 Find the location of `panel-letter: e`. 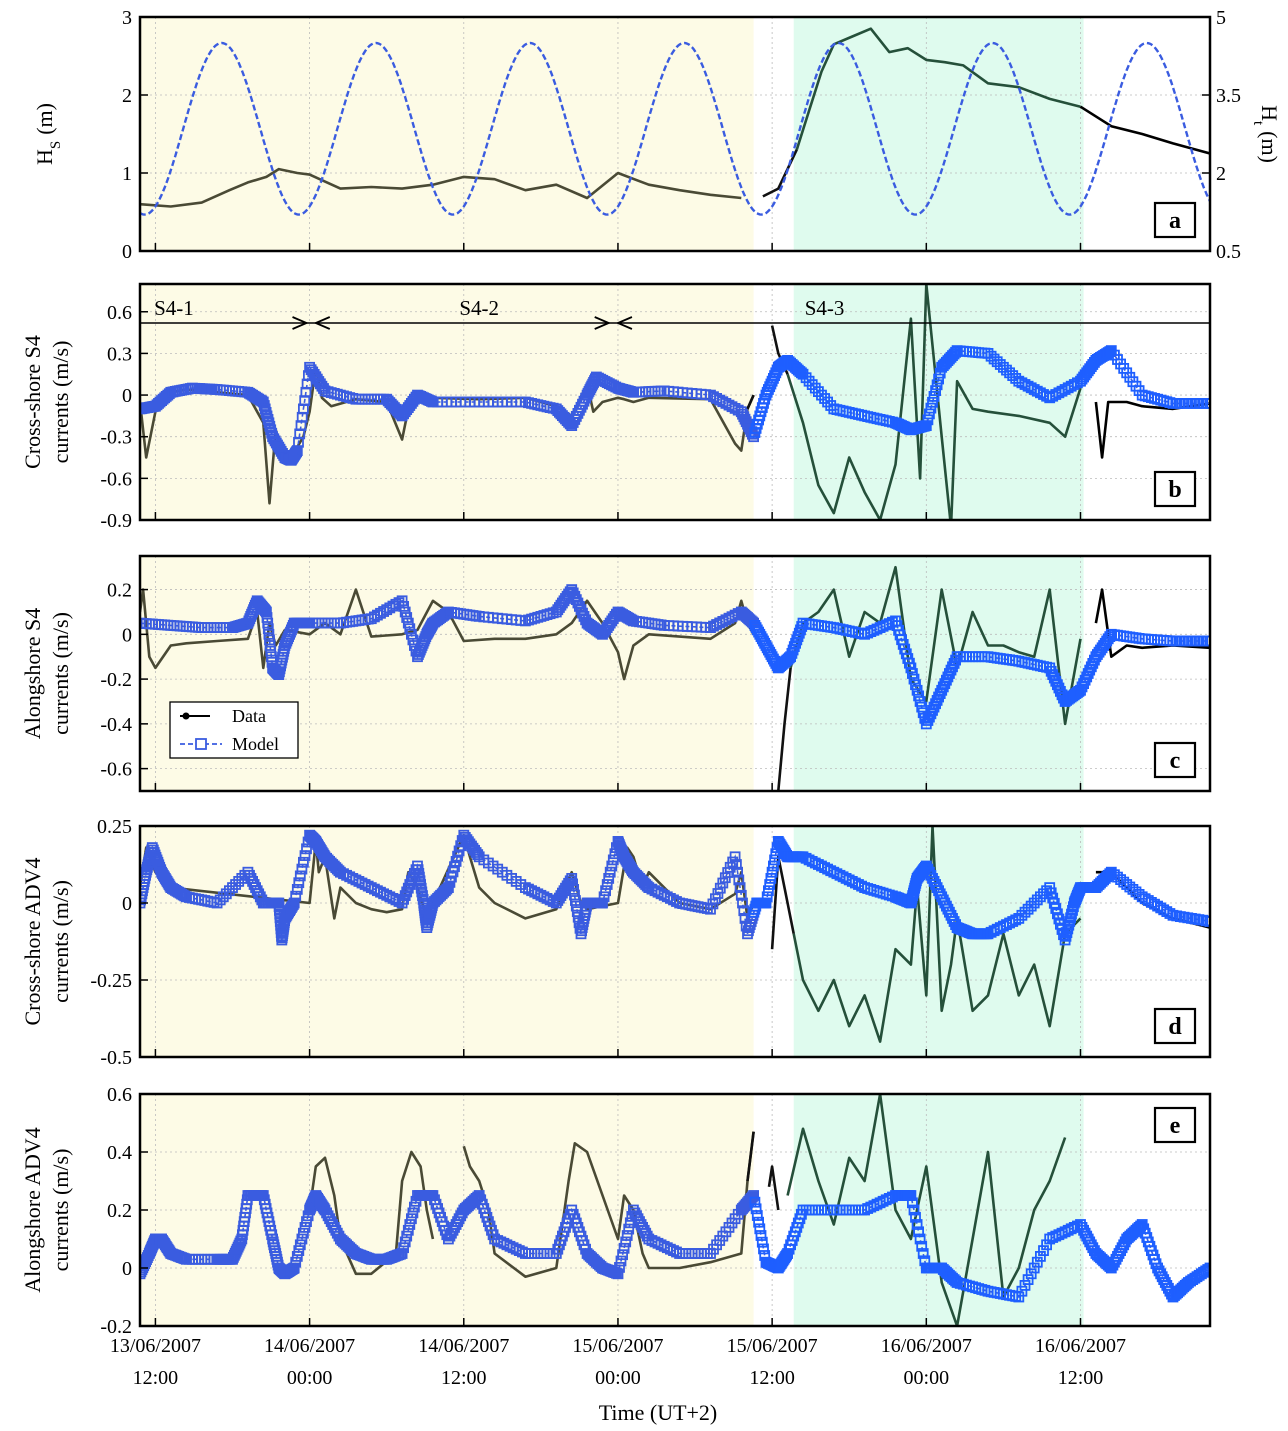

panel-letter: e is located at coordinates (1175, 1126).